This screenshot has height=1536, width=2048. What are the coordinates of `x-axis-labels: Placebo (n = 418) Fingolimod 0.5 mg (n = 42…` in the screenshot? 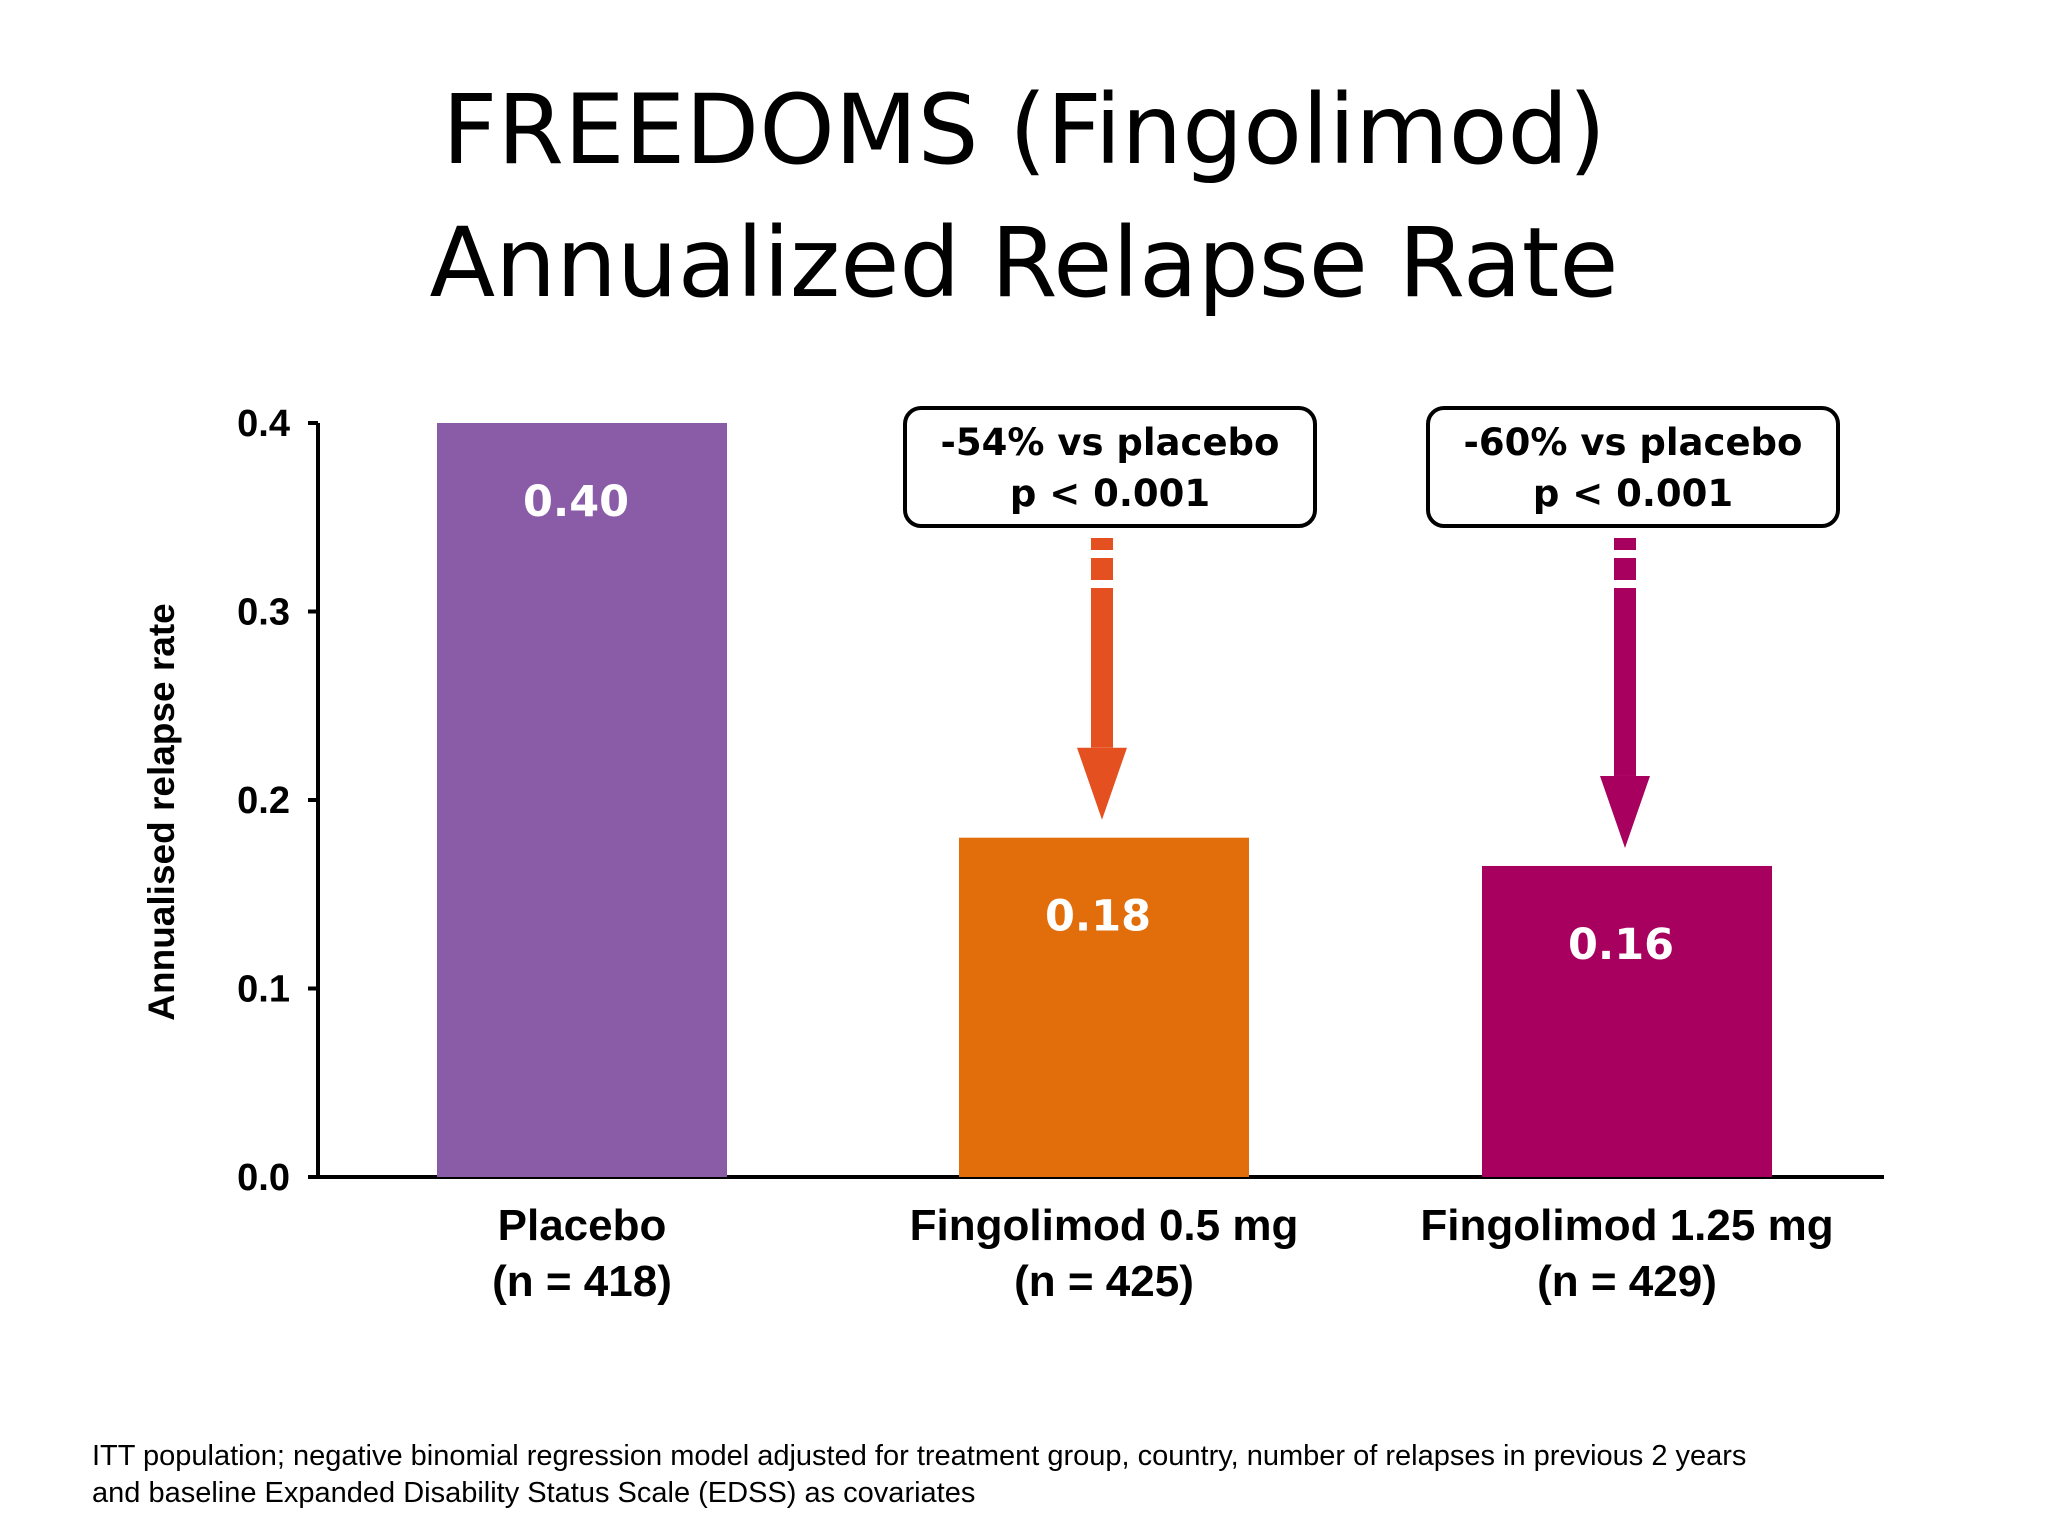 It's located at (1162, 1253).